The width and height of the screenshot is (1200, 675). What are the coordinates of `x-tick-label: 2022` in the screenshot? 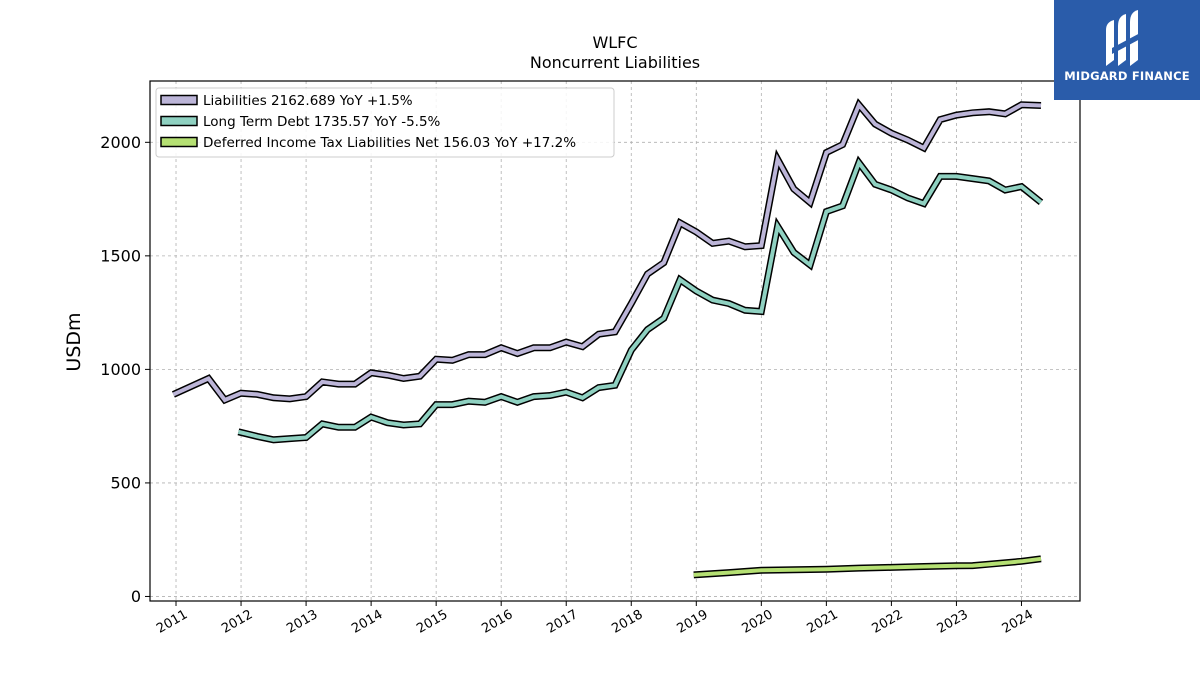 It's located at (888, 622).